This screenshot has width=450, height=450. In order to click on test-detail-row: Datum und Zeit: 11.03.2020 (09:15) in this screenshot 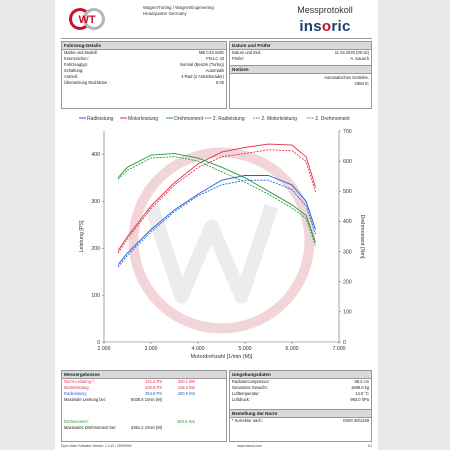, I will do `click(300, 53)`.